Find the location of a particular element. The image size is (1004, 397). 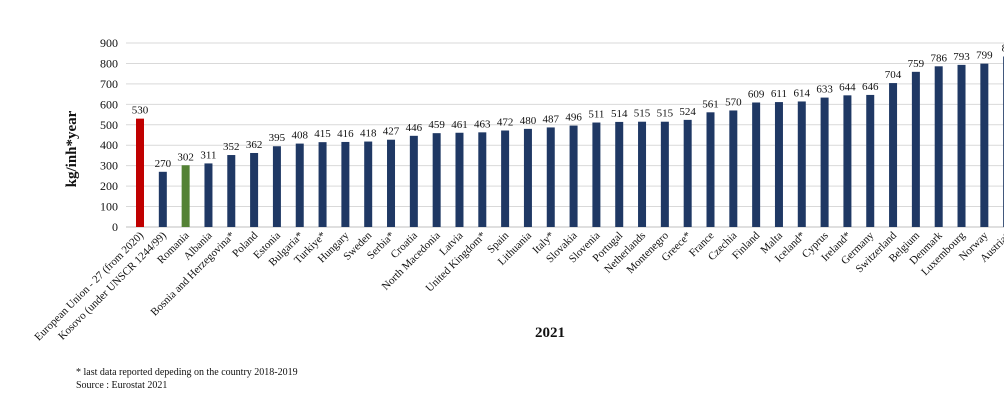

data-label: 646 is located at coordinates (870, 87).